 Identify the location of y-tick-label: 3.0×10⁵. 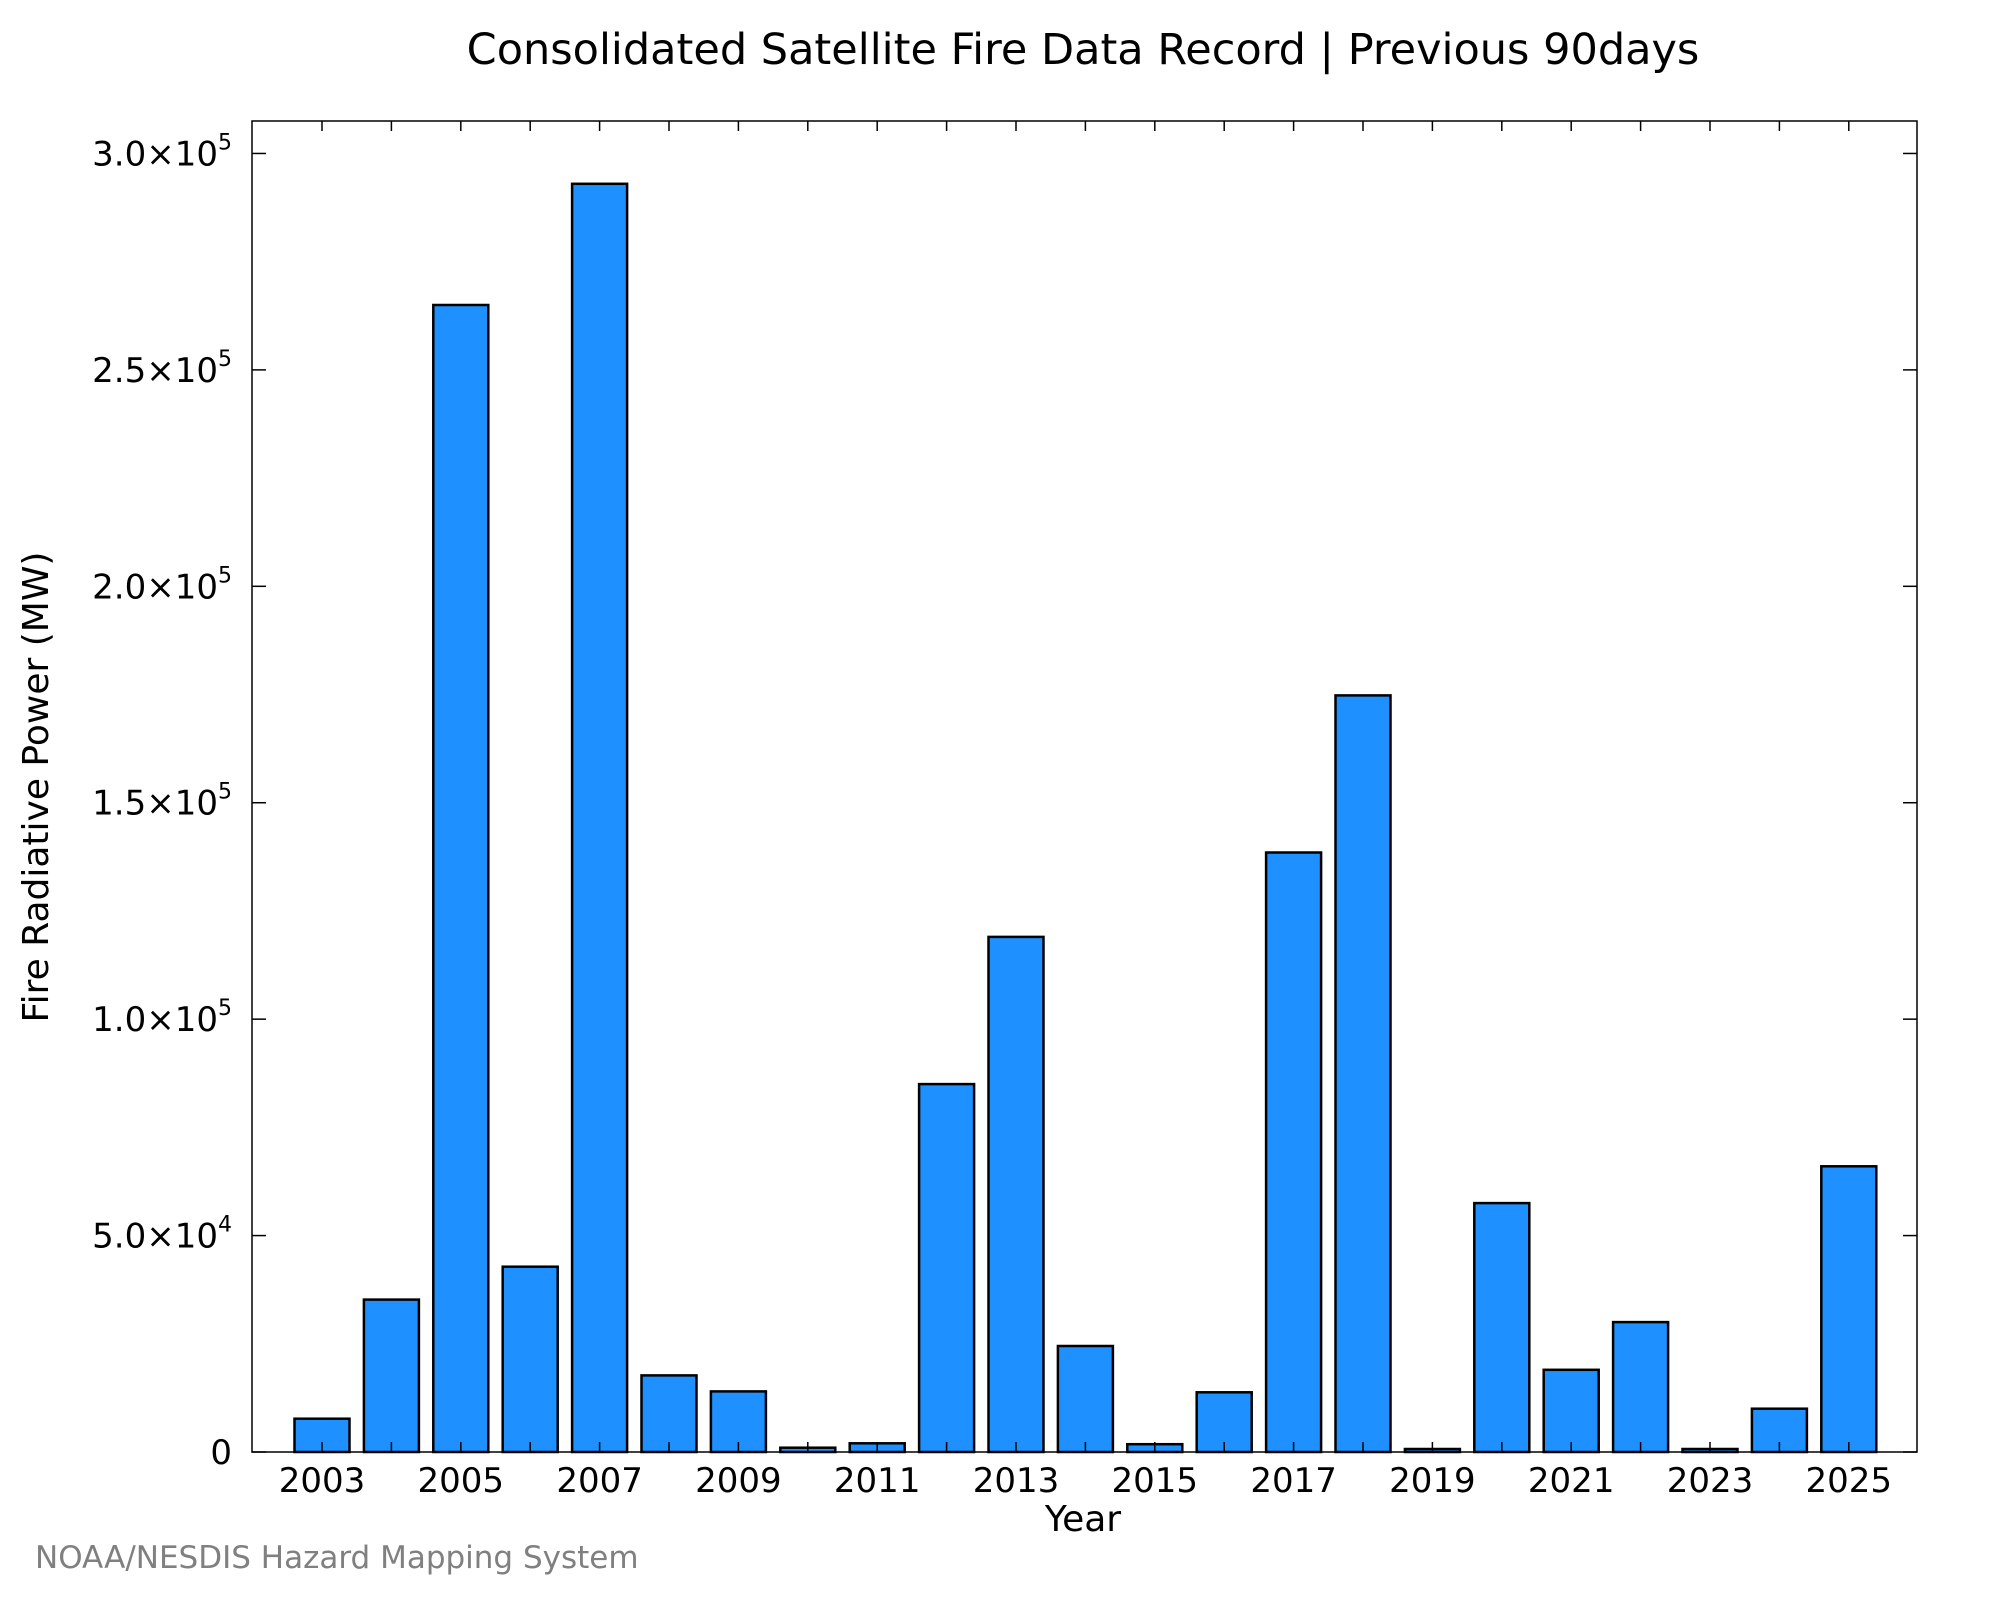
(162, 152).